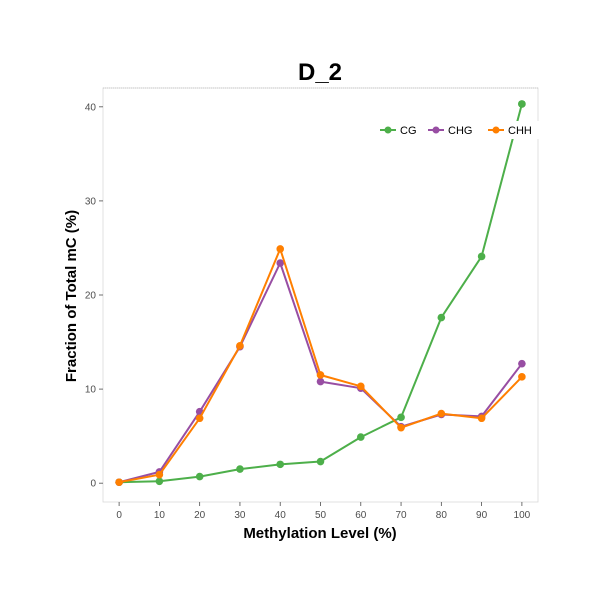  Describe the element at coordinates (436, 130) in the screenshot. I see `legend-key-point-chg` at that location.